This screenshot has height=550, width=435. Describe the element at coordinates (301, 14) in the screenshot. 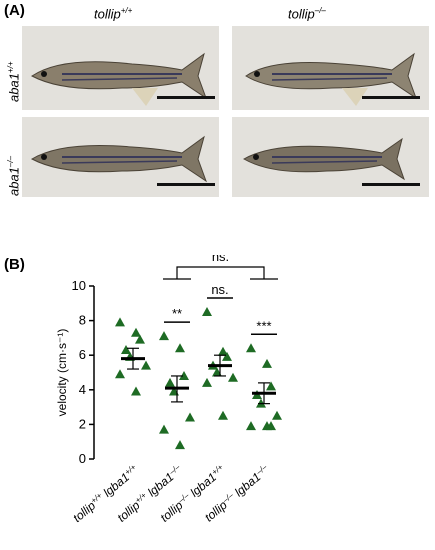

I see `column-label-mutant-text: tollip` at that location.